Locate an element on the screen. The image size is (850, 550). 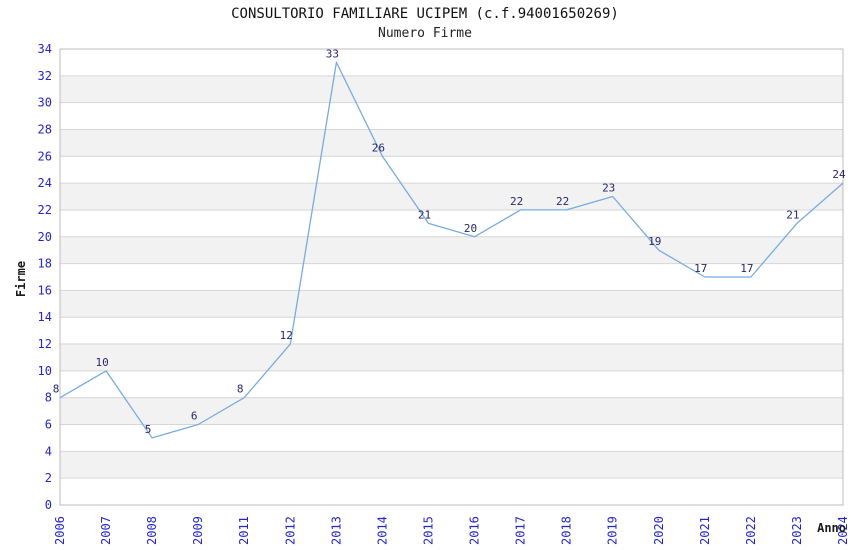
y-tick-label: 8 is located at coordinates (48, 398).